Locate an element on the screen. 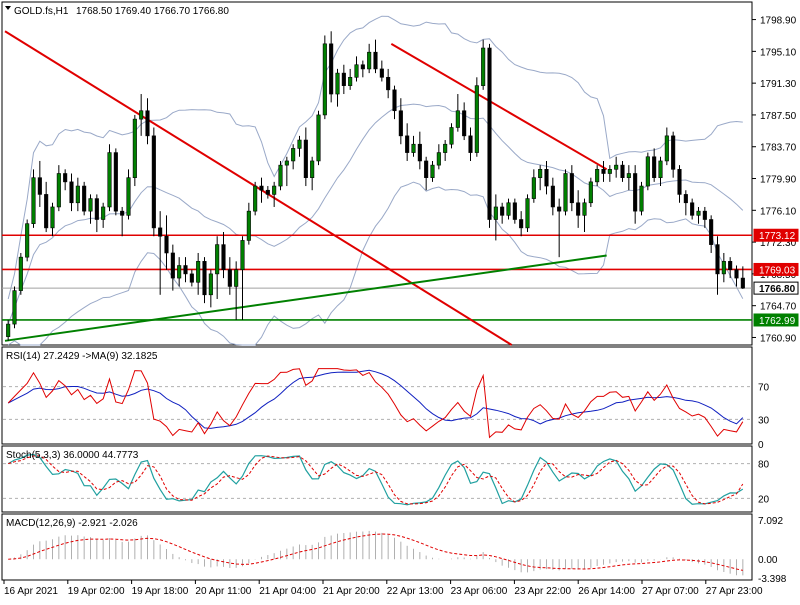  time-tick-label: 22 Apr 13:00 is located at coordinates (415, 591).